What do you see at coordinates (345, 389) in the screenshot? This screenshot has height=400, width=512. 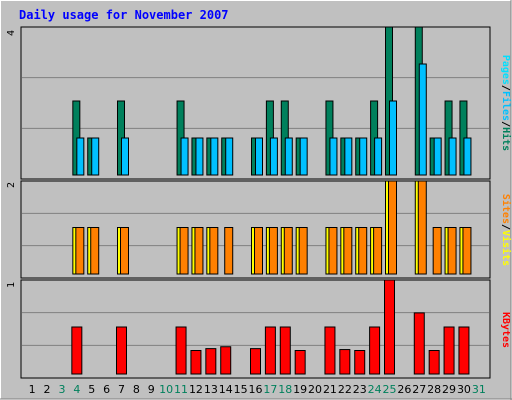 I see `day-label: 22` at bounding box center [345, 389].